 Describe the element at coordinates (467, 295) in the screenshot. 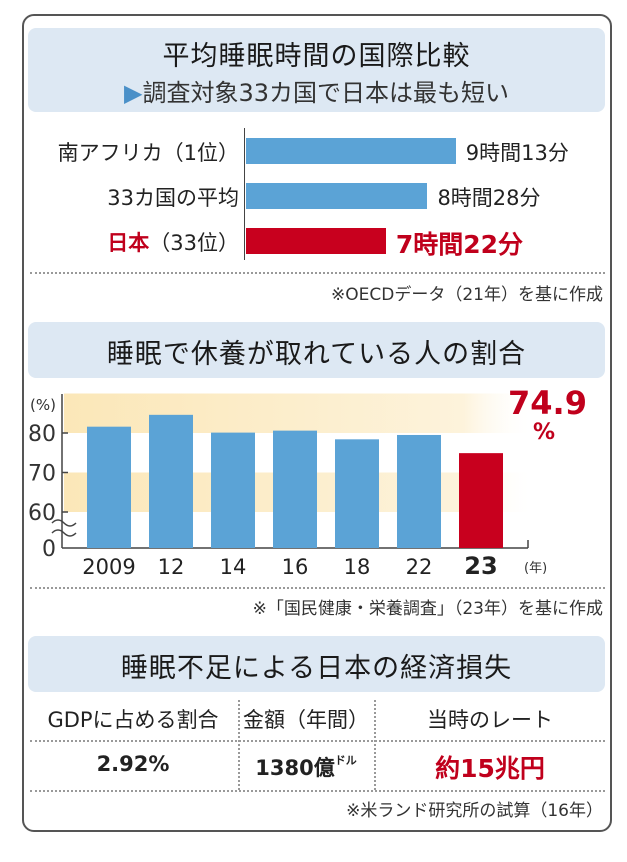

I see `section1-source: ※OECDデータ（21年）を基に作成` at that location.